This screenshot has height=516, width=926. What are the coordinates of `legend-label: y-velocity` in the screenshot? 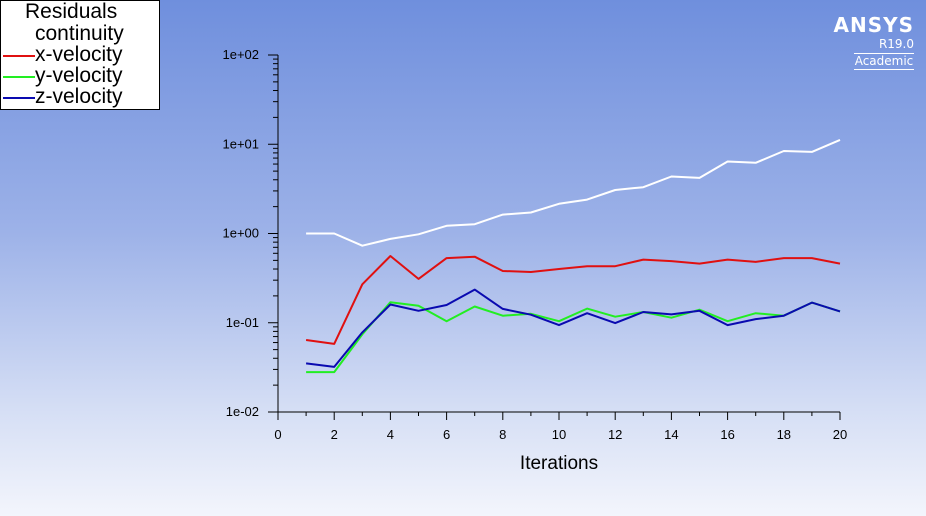 It's located at (79, 75).